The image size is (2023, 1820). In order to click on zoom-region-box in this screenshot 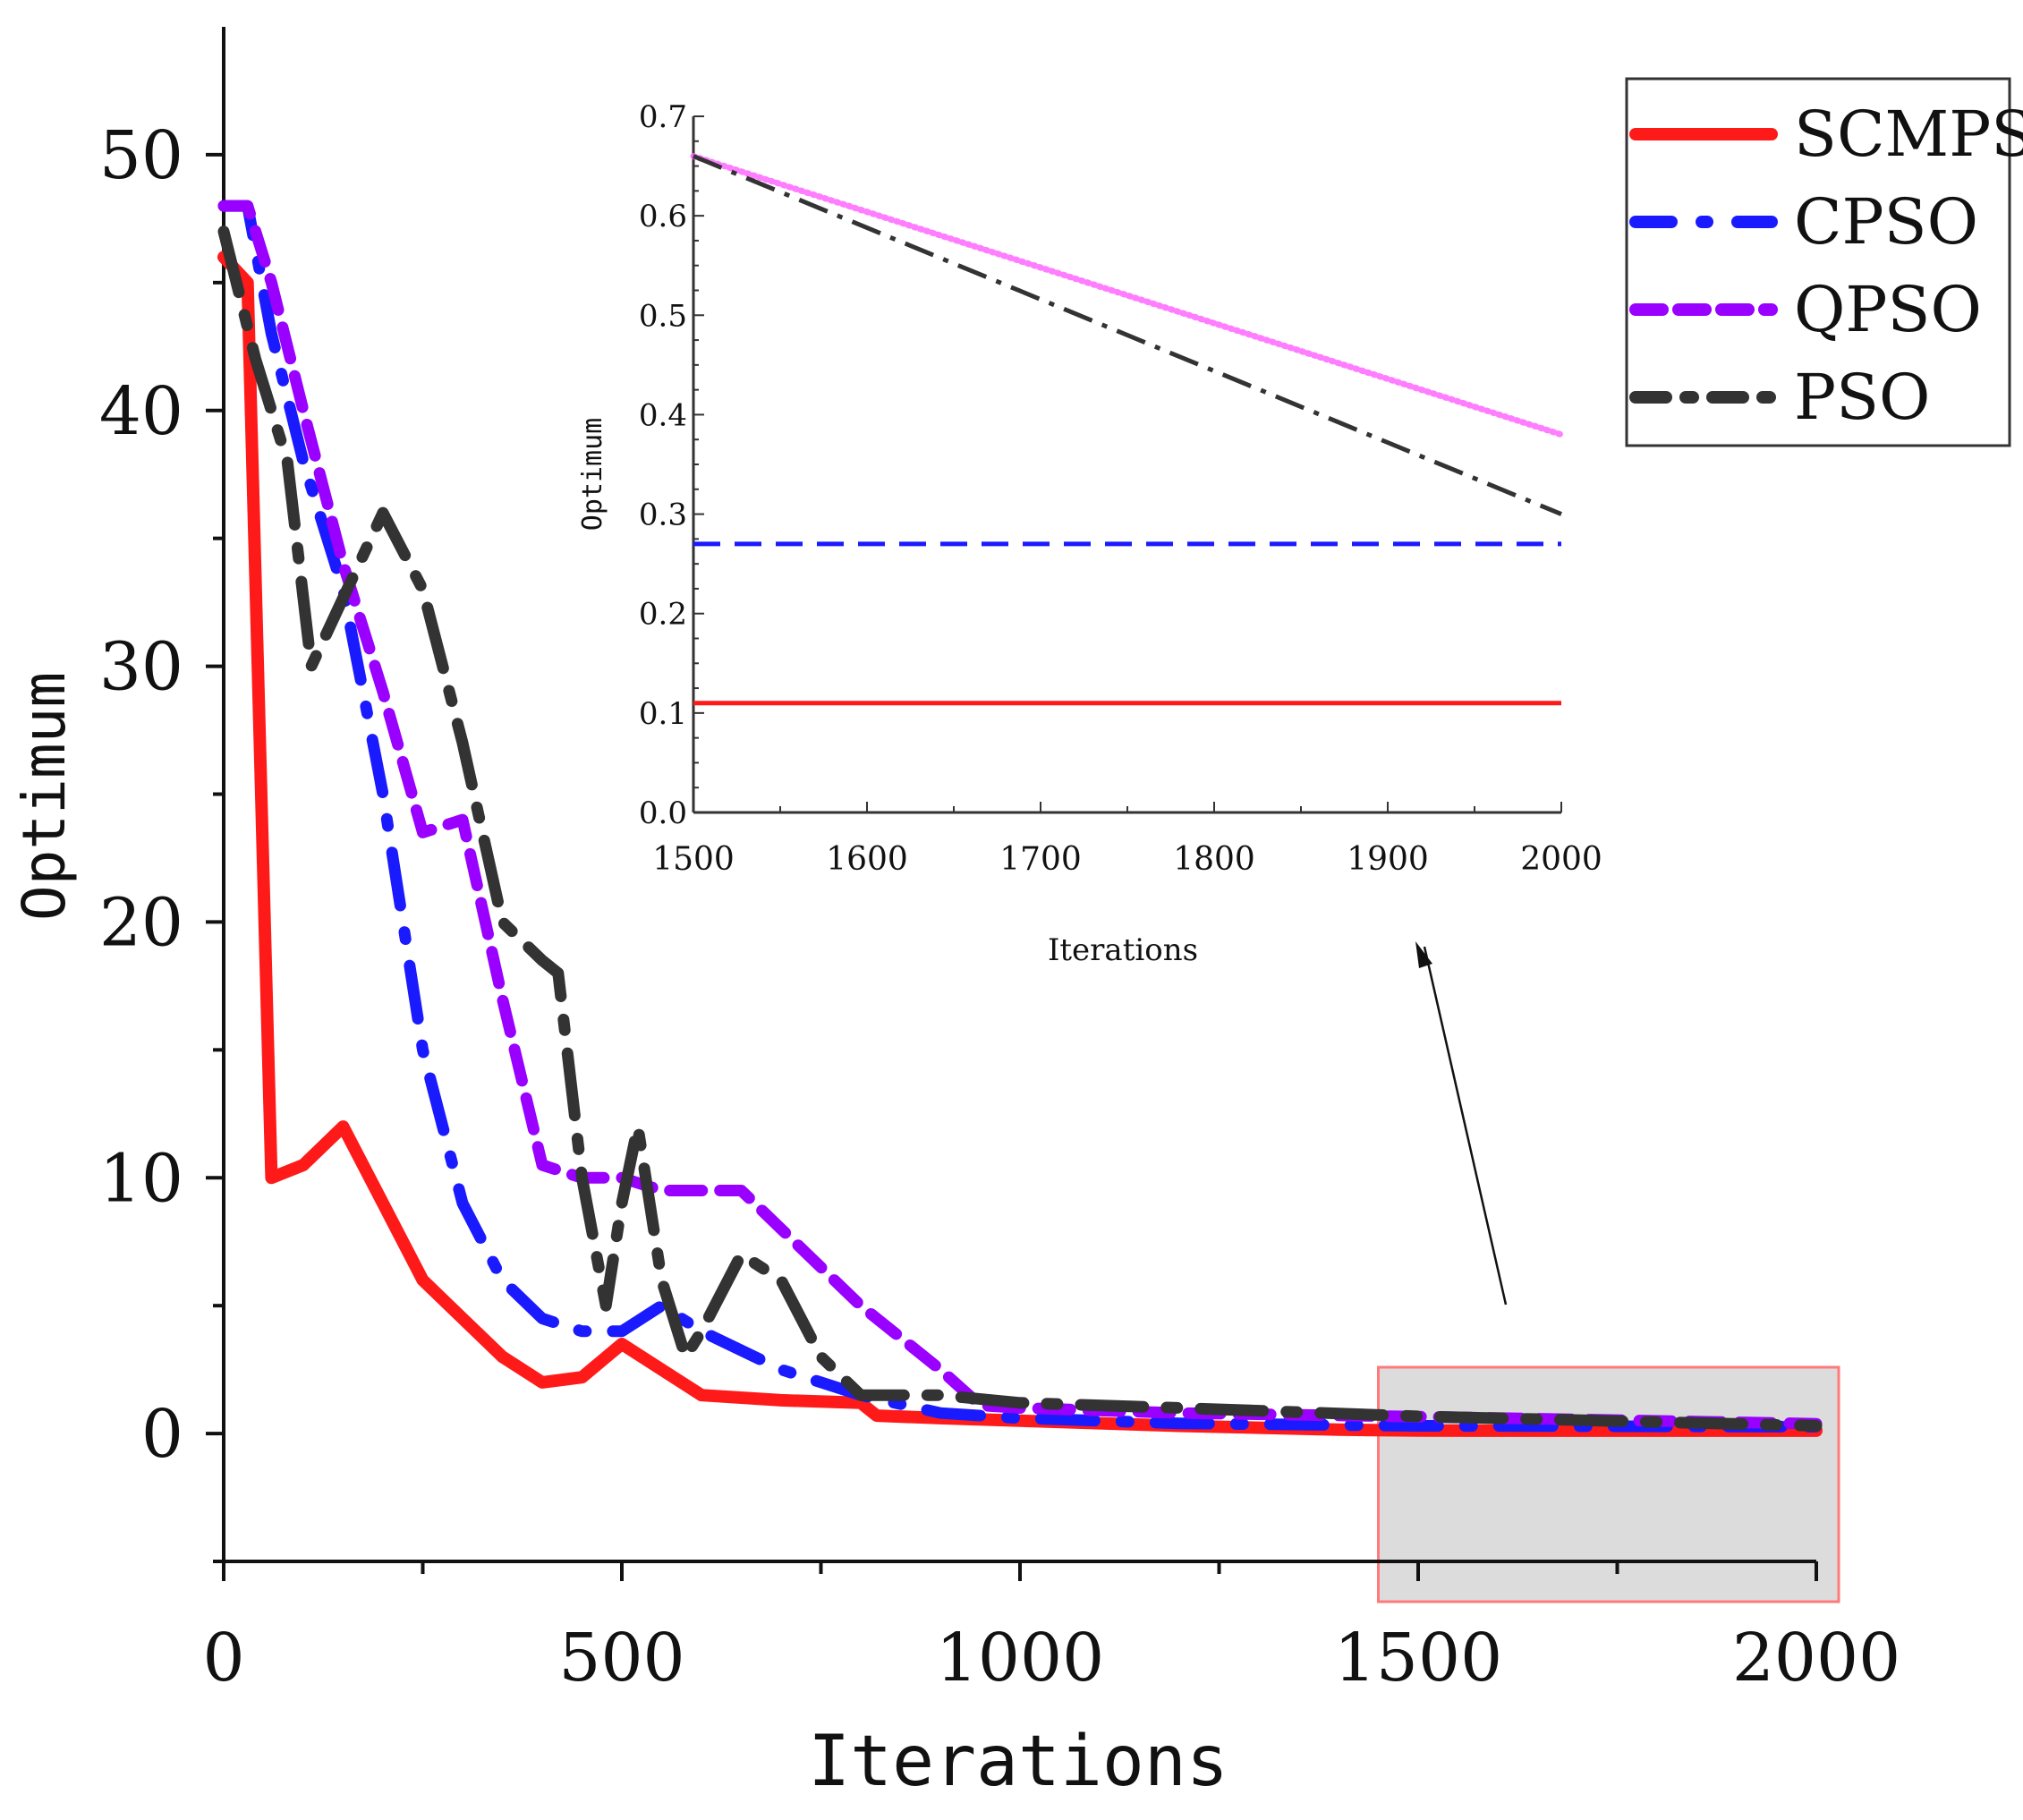, I will do `click(1608, 1484)`.